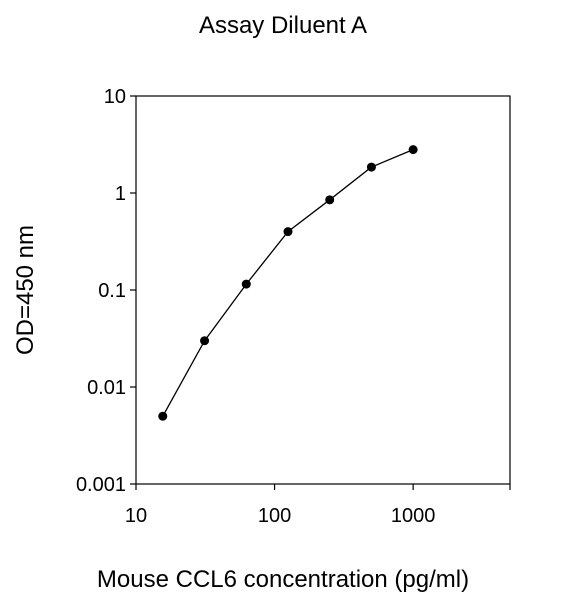  What do you see at coordinates (101, 485) in the screenshot?
I see `y-tick-label: 0.001` at bounding box center [101, 485].